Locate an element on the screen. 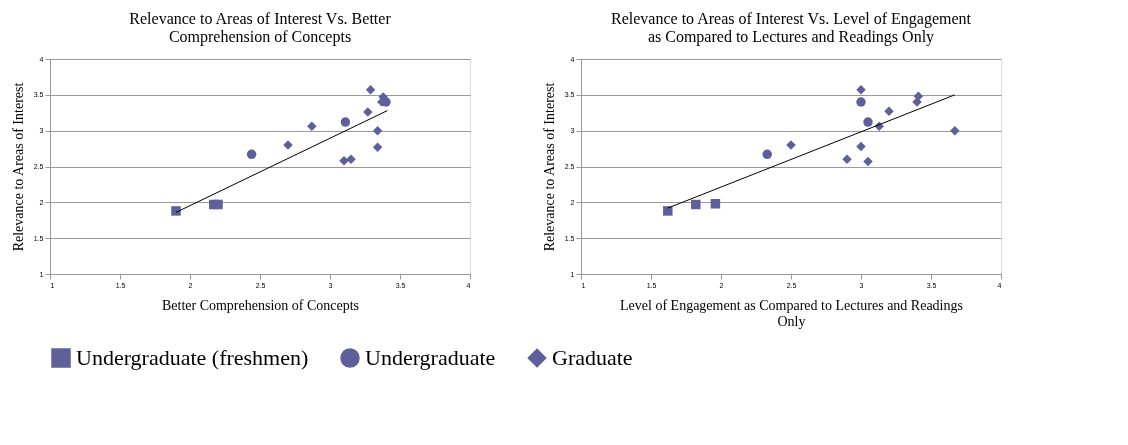  x-axis-title: Level of Engagement as Compared to Lectures and Readings Only is located at coordinates (791, 313).